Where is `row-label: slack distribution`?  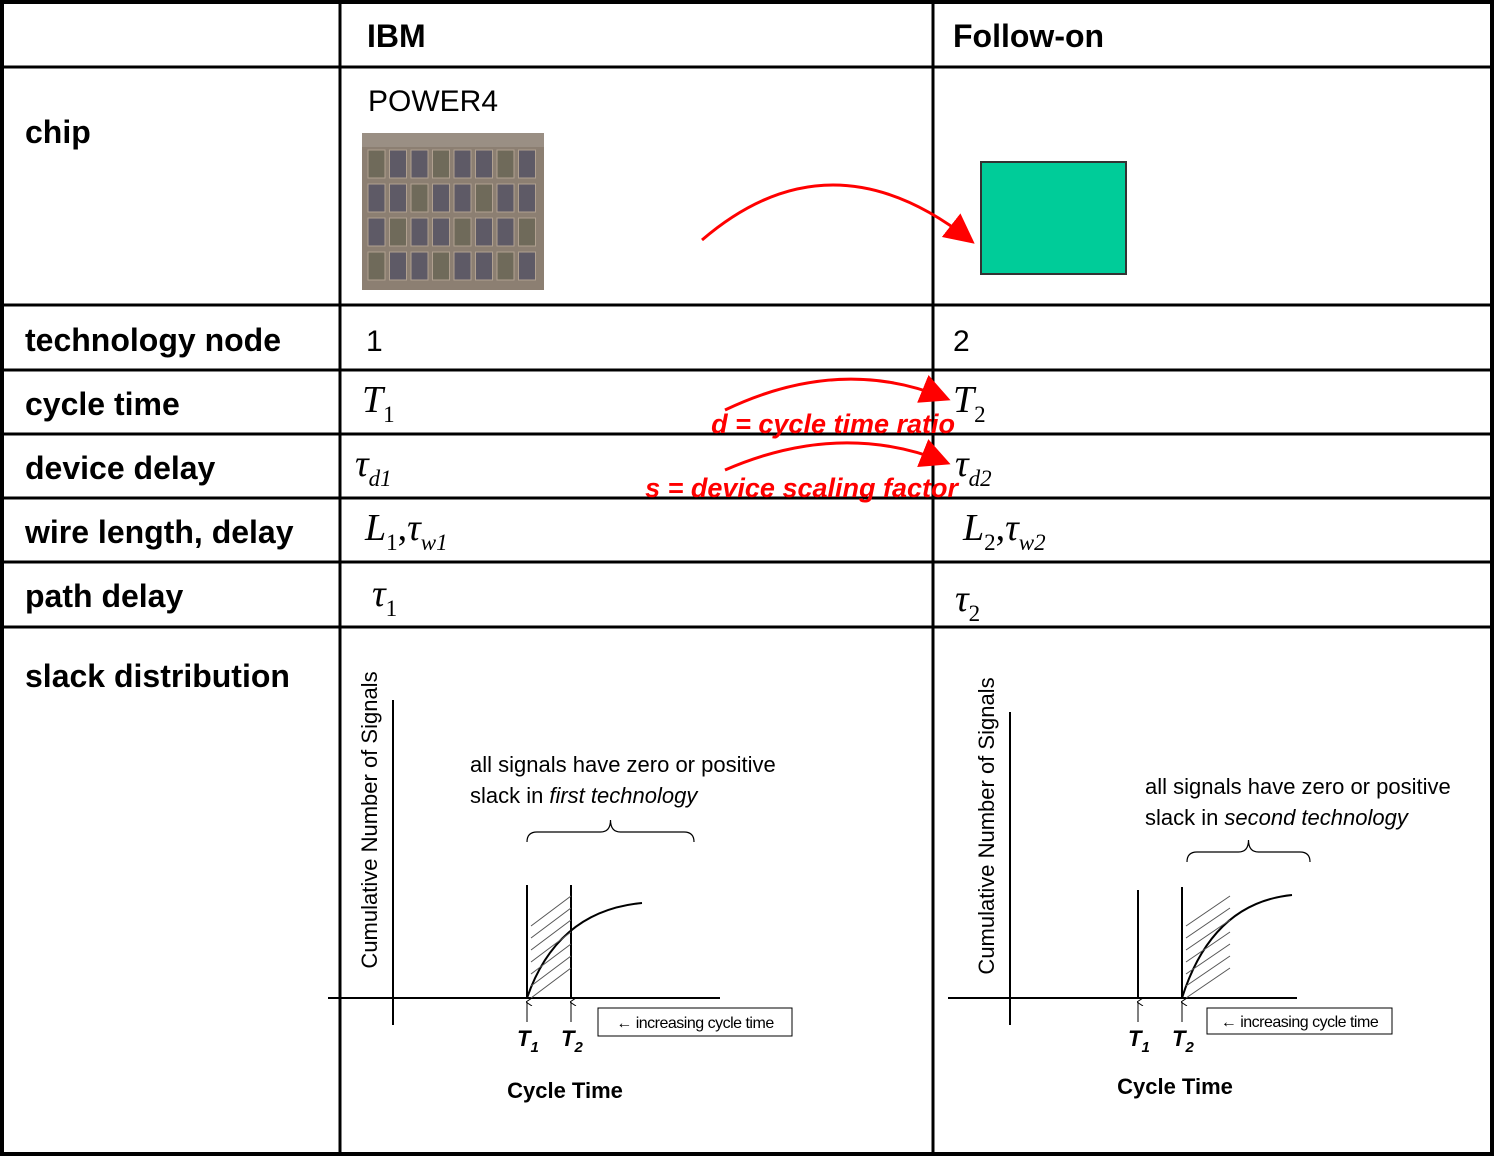 row-label: slack distribution is located at coordinates (157, 676).